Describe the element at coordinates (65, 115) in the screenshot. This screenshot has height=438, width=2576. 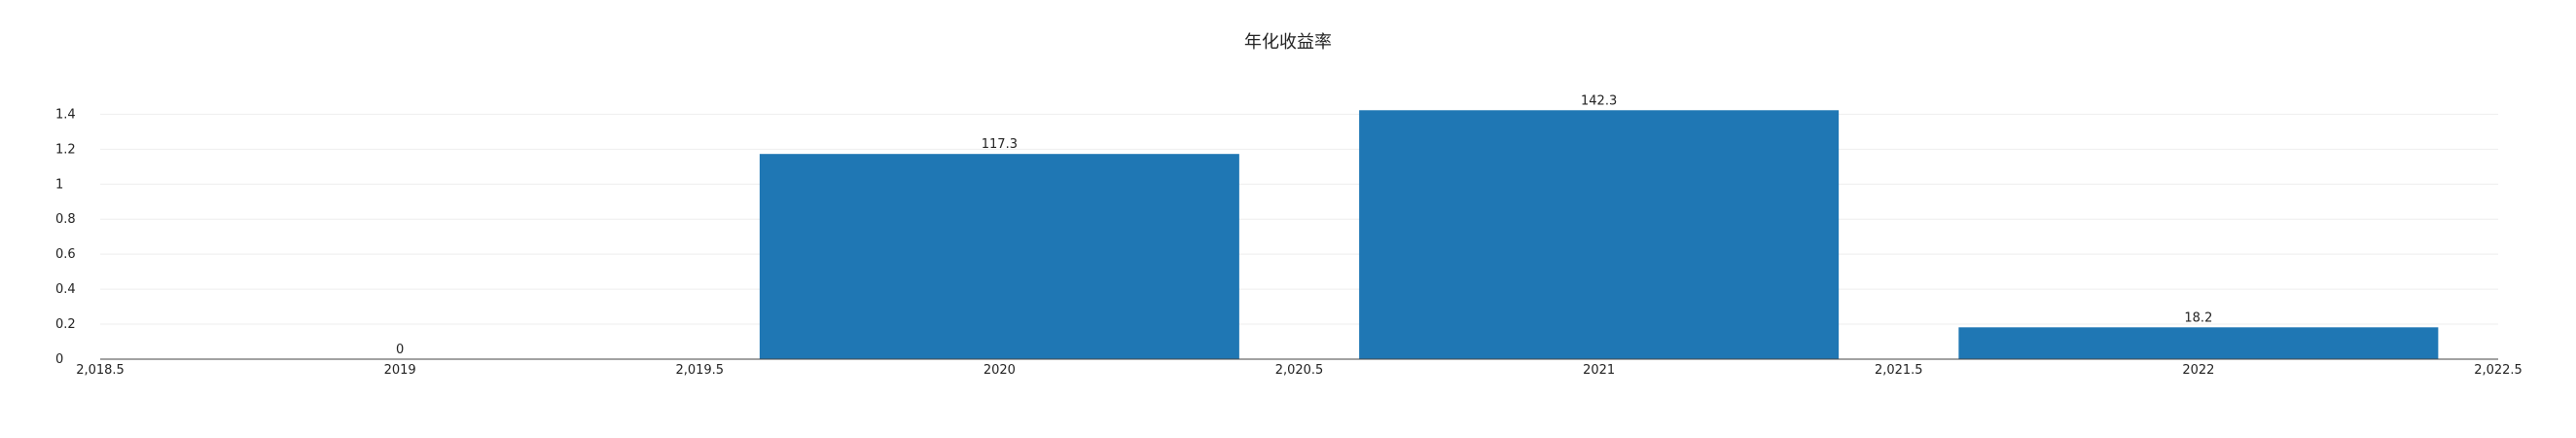
I see `y-tick-label-7: 1.4` at that location.